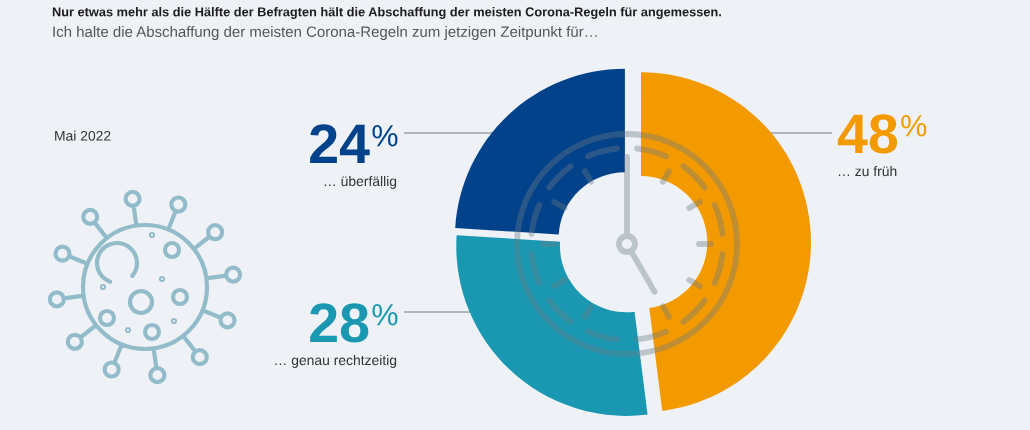  Describe the element at coordinates (354, 323) in the screenshot. I see `data-label: 28%` at that location.